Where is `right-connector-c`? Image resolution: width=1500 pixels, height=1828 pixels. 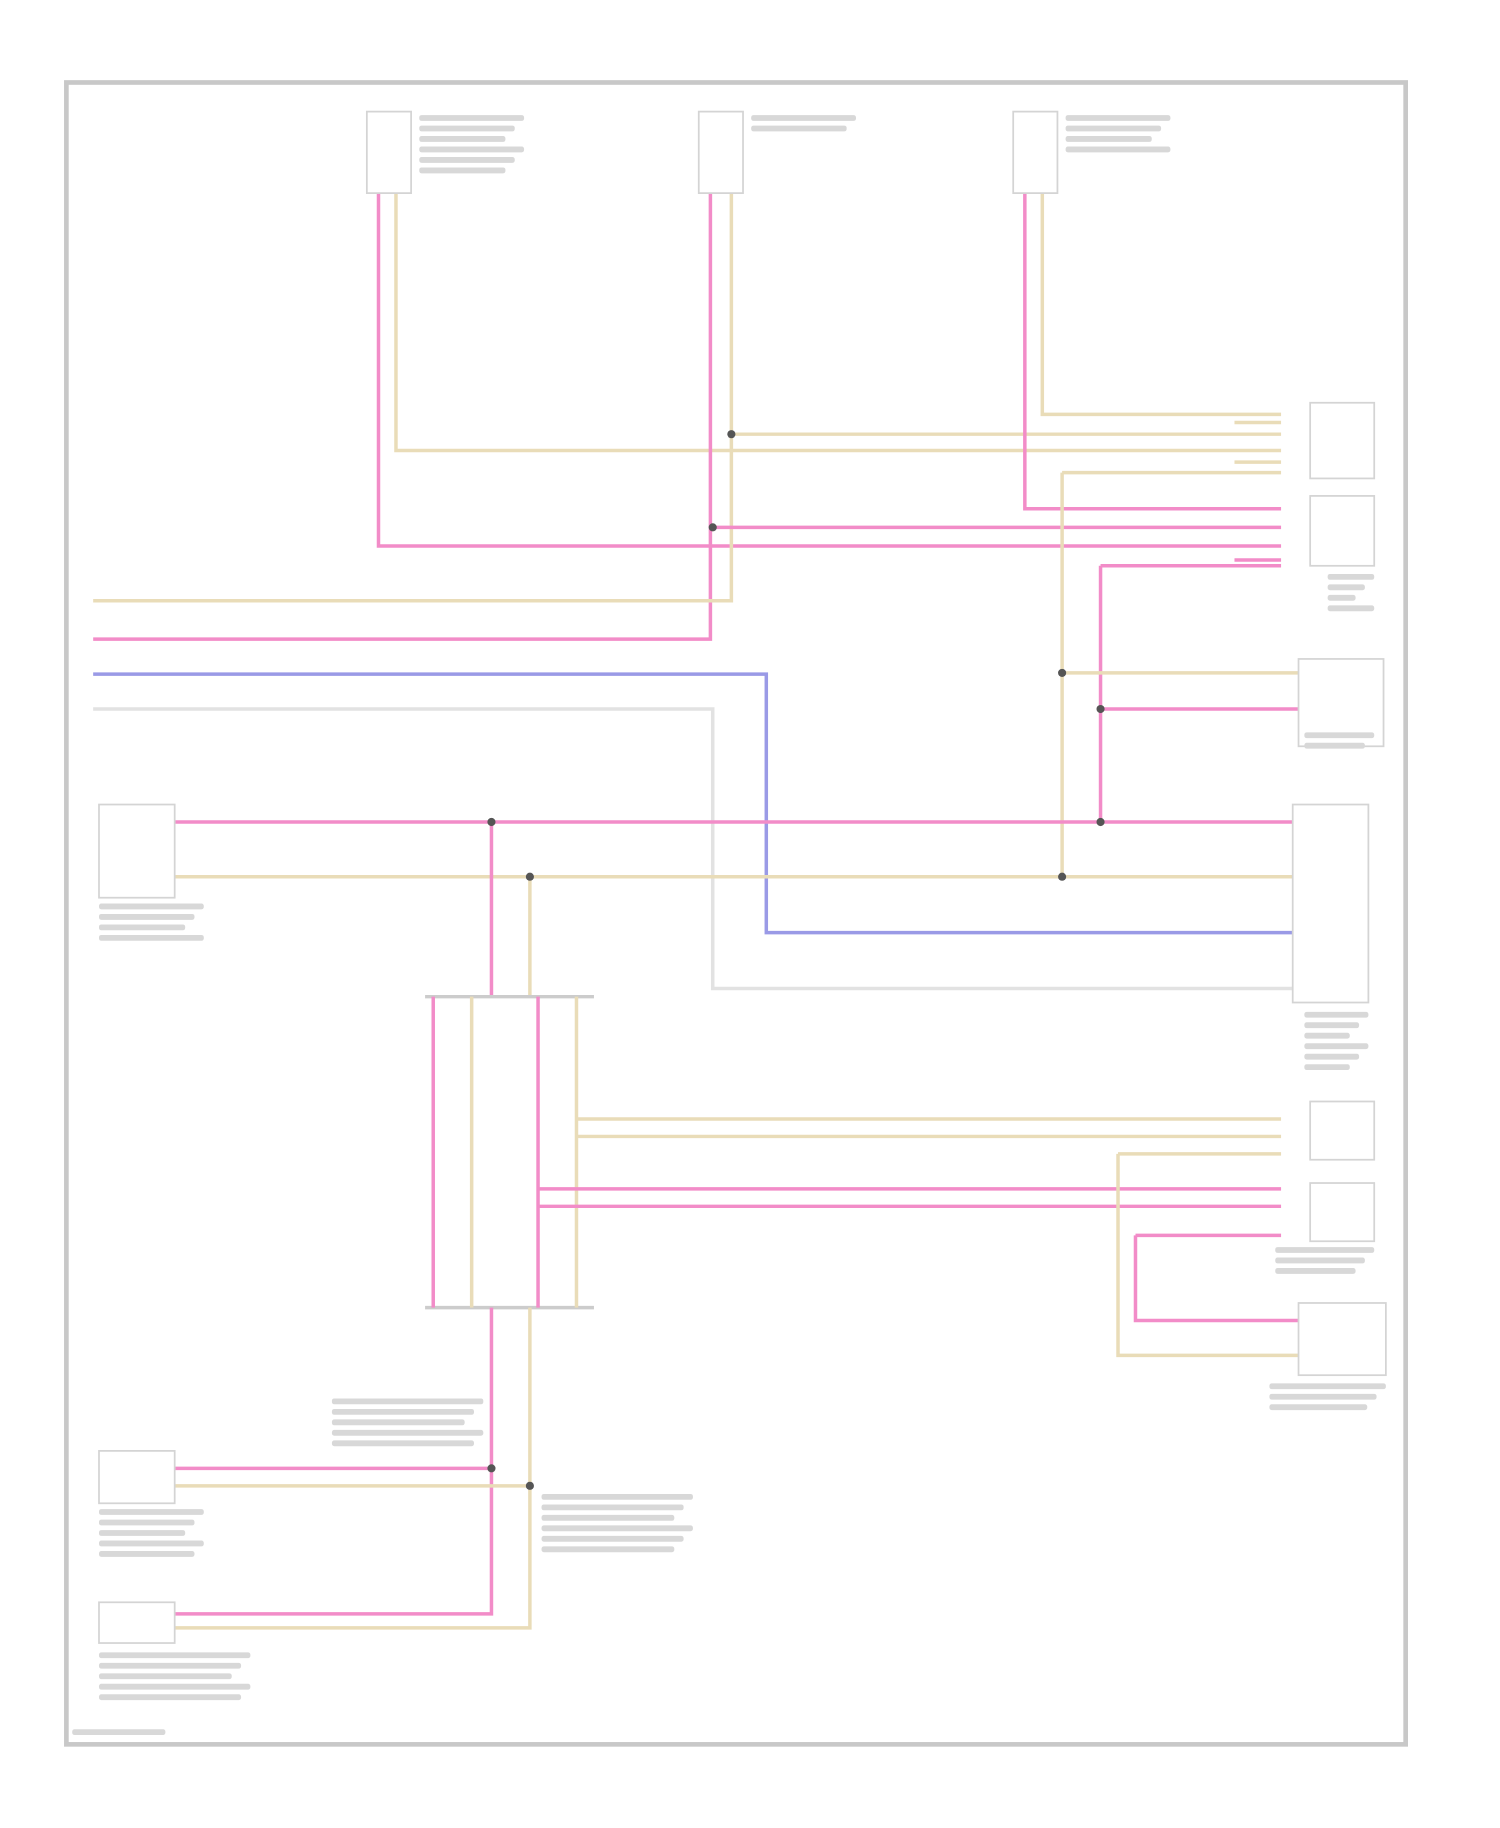
right-connector-c is located at coordinates (1342, 1130).